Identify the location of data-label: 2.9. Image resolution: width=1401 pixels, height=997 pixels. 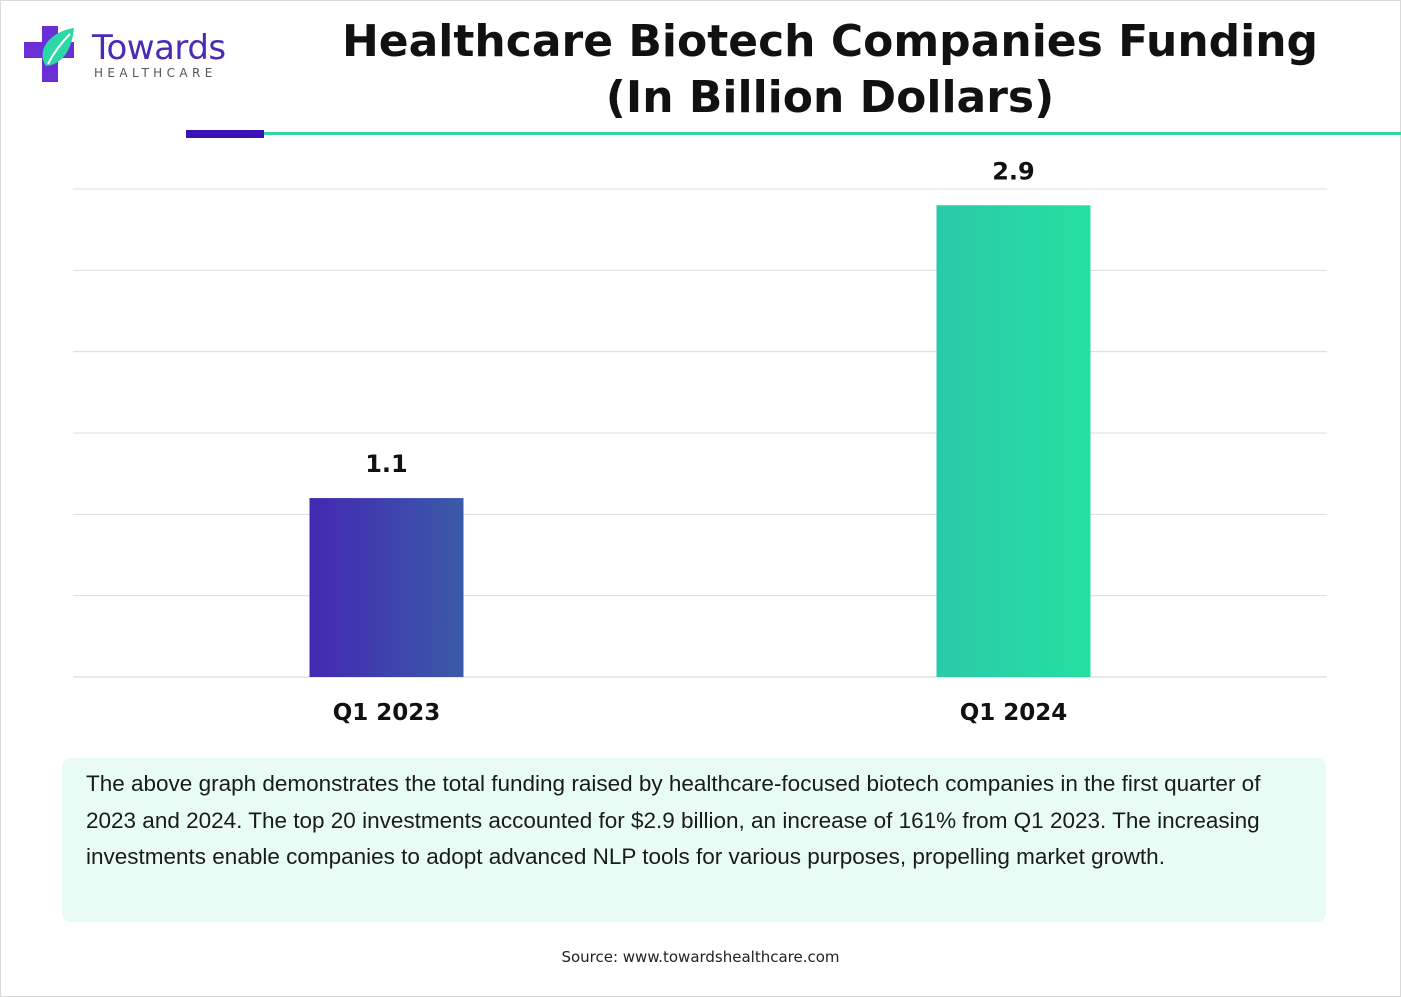
(1013, 172).